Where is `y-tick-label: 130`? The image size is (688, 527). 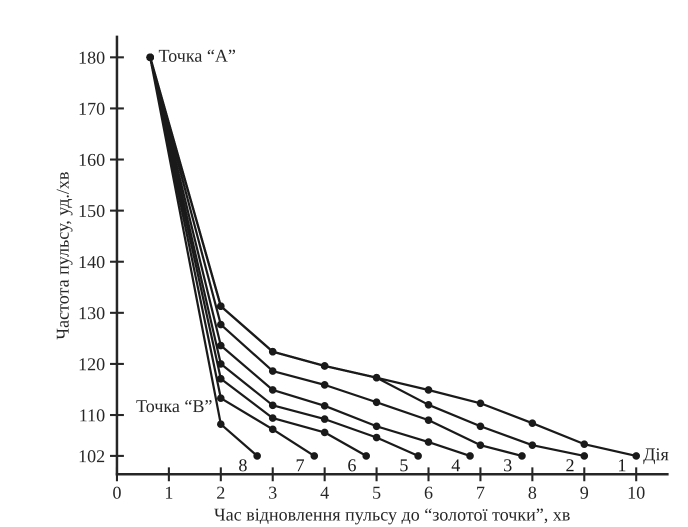
y-tick-label: 130 is located at coordinates (92, 313).